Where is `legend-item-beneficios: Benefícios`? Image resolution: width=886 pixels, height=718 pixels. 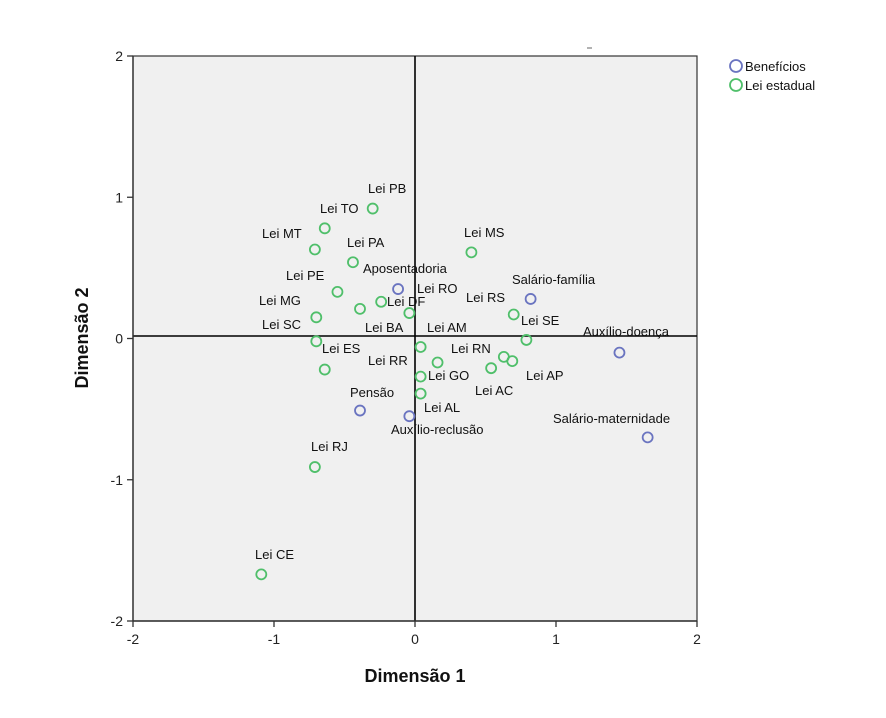 legend-item-beneficios: Benefícios is located at coordinates (767, 66).